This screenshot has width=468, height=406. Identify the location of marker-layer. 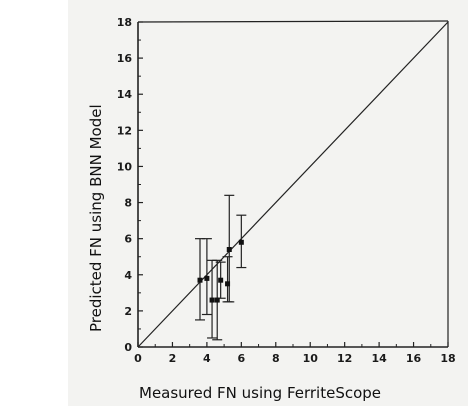
(220, 271).